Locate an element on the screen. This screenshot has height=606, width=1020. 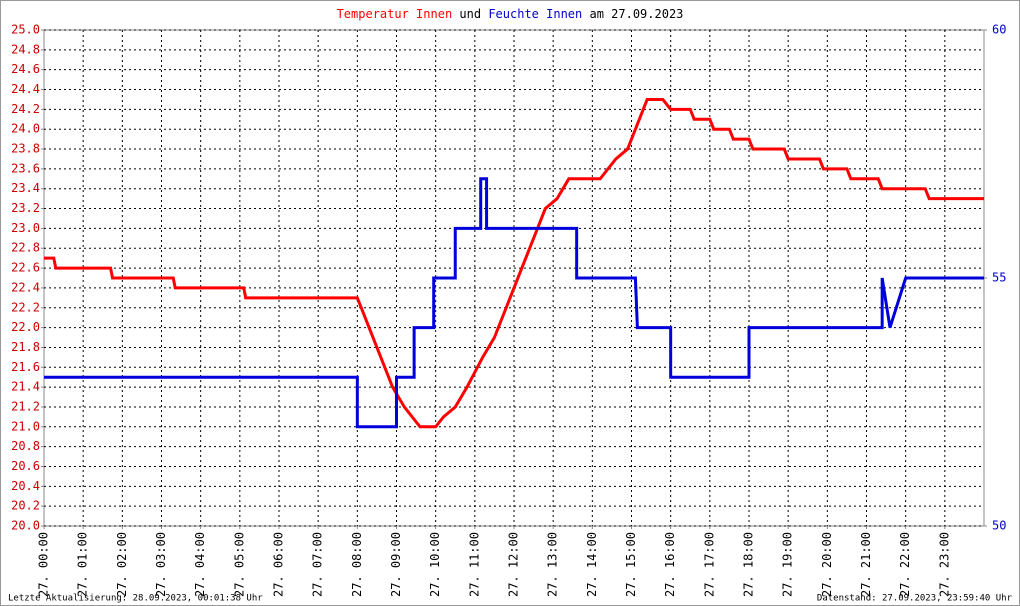
x-tick-label: 27. 17:00 is located at coordinates (709, 564).